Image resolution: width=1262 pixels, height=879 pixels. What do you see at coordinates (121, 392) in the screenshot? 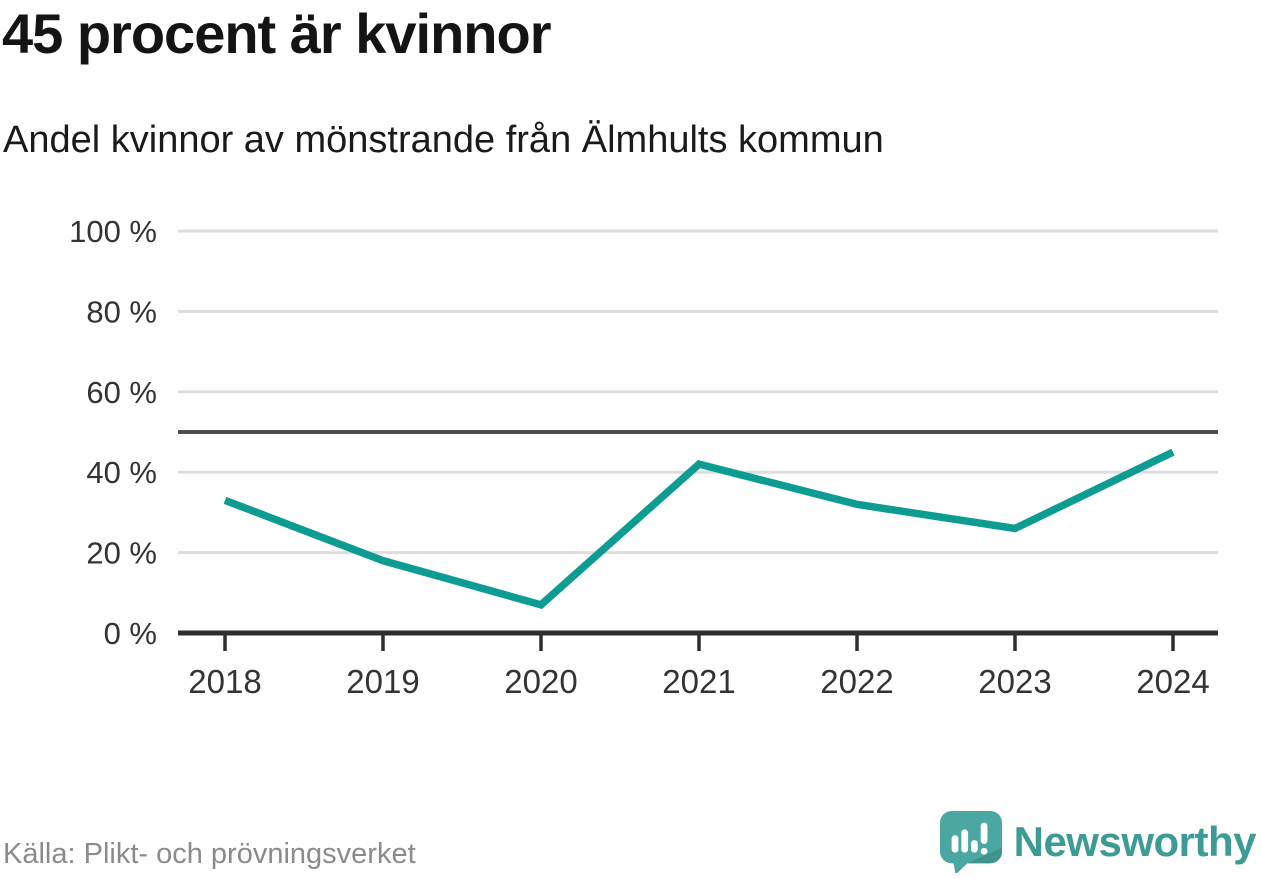
I see `y-tick-label: 60 %` at bounding box center [121, 392].